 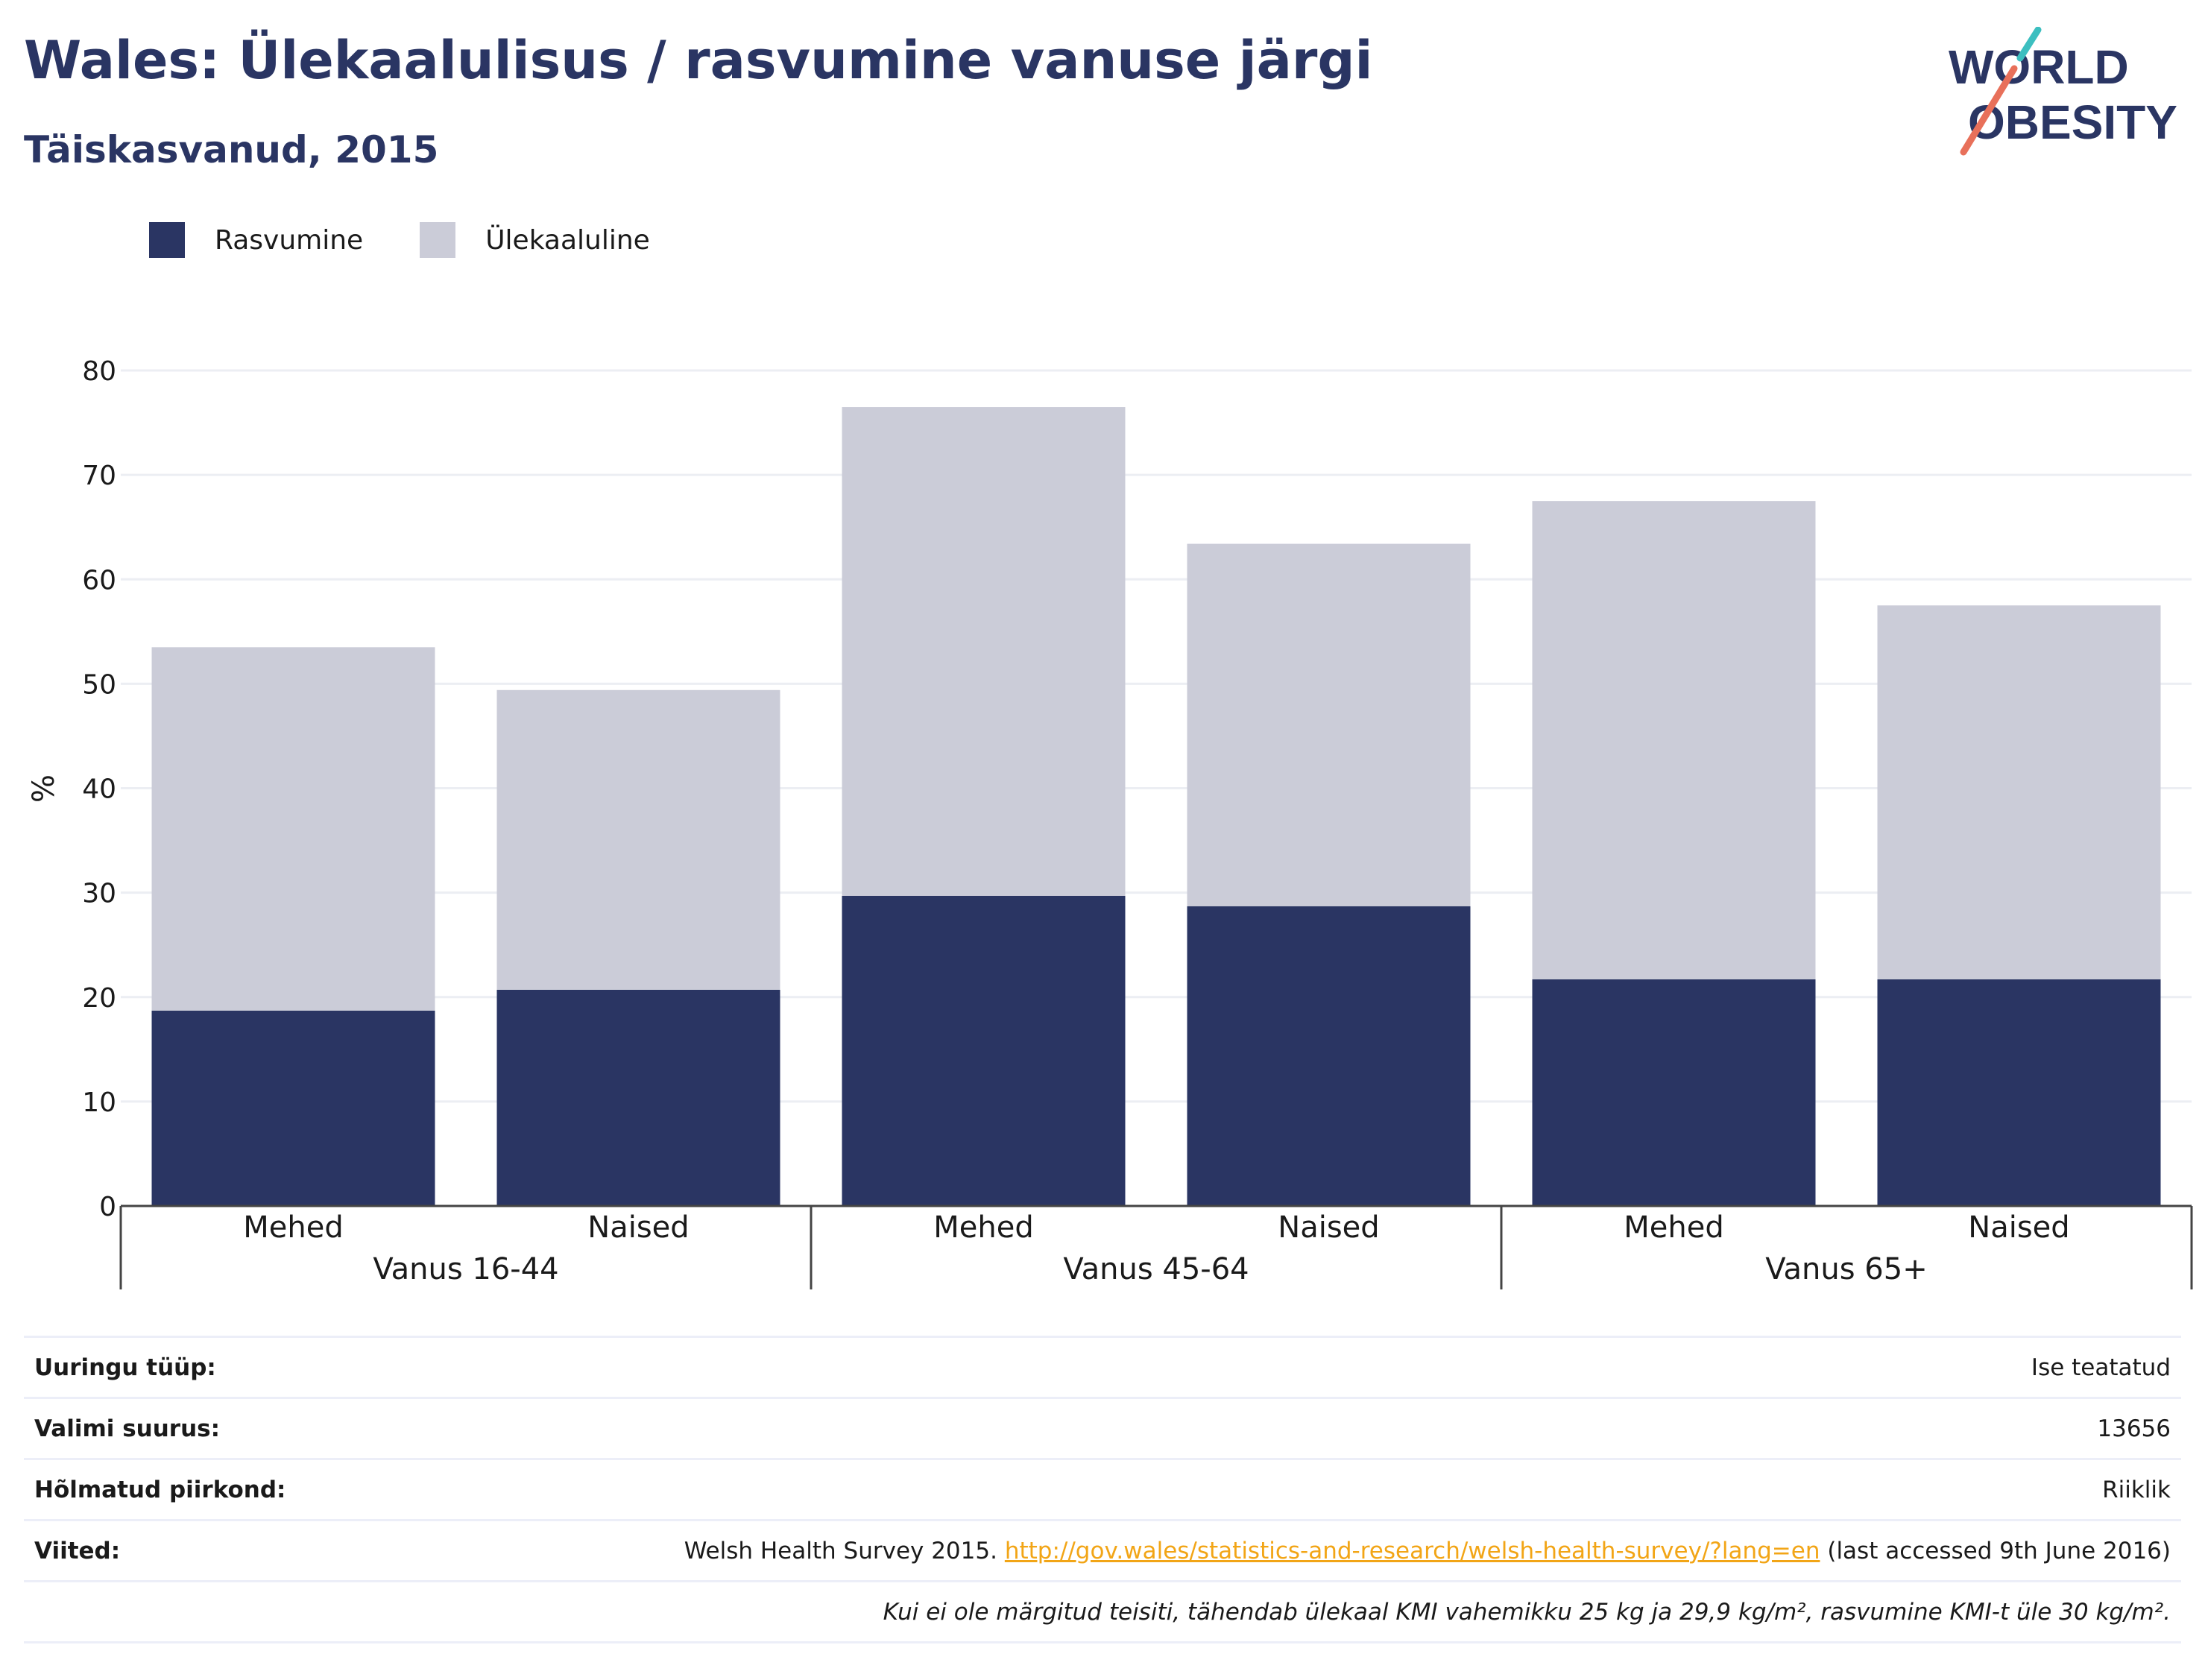 I want to click on meta-row-sample-size: Valimi suurus: 13656, so click(x=1102, y=1429).